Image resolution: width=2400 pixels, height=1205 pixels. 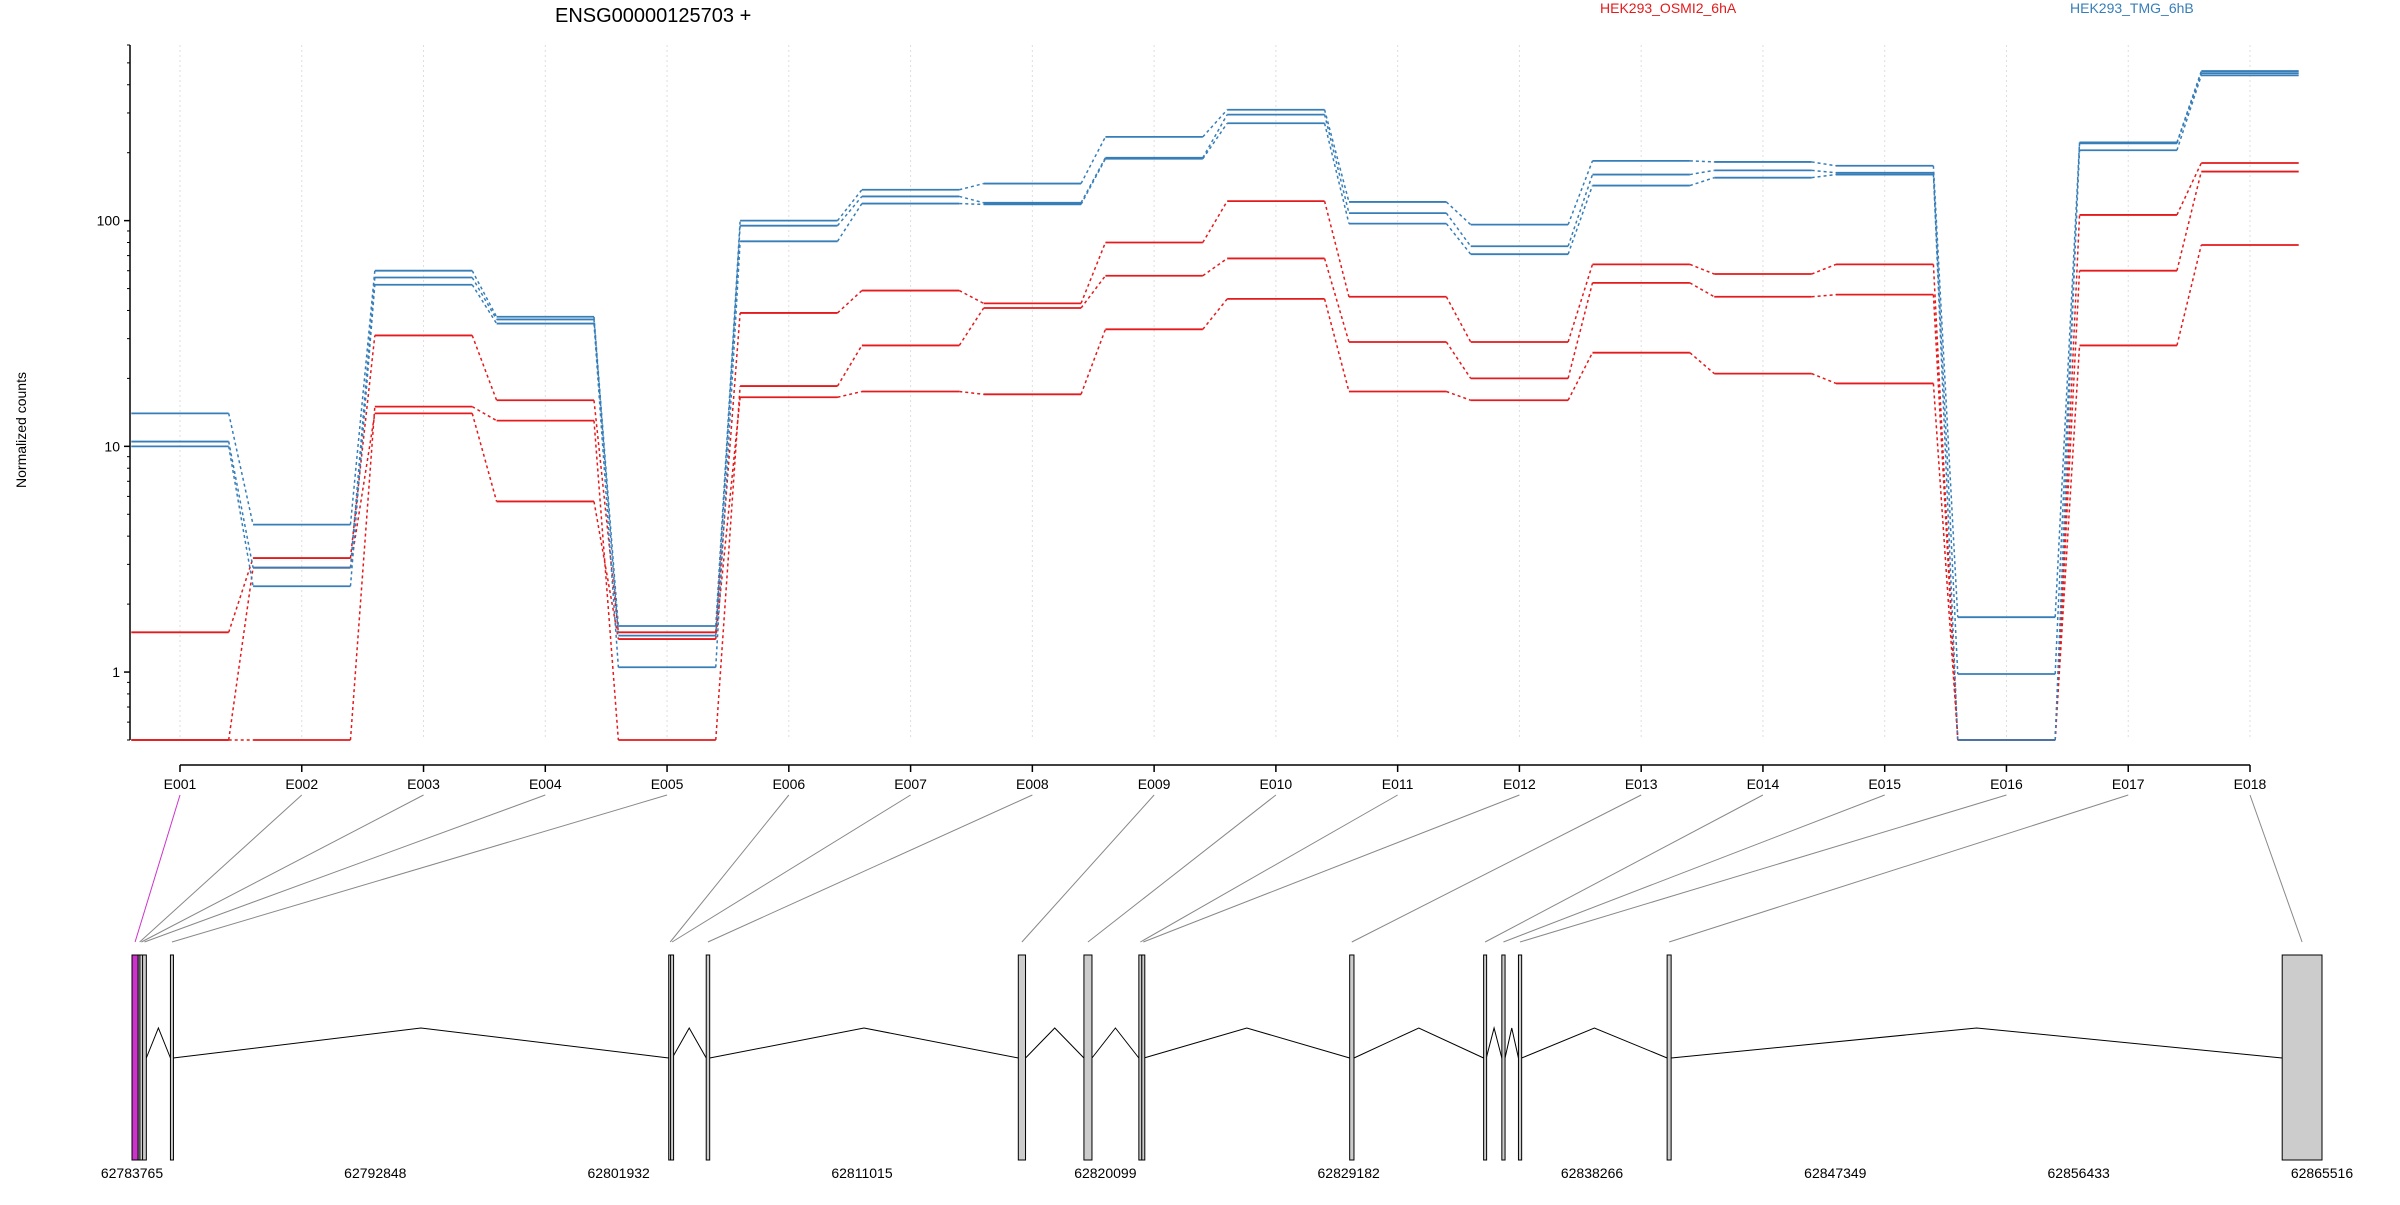 What do you see at coordinates (1624, 868) in the screenshot?
I see `exon-connector-e014` at bounding box center [1624, 868].